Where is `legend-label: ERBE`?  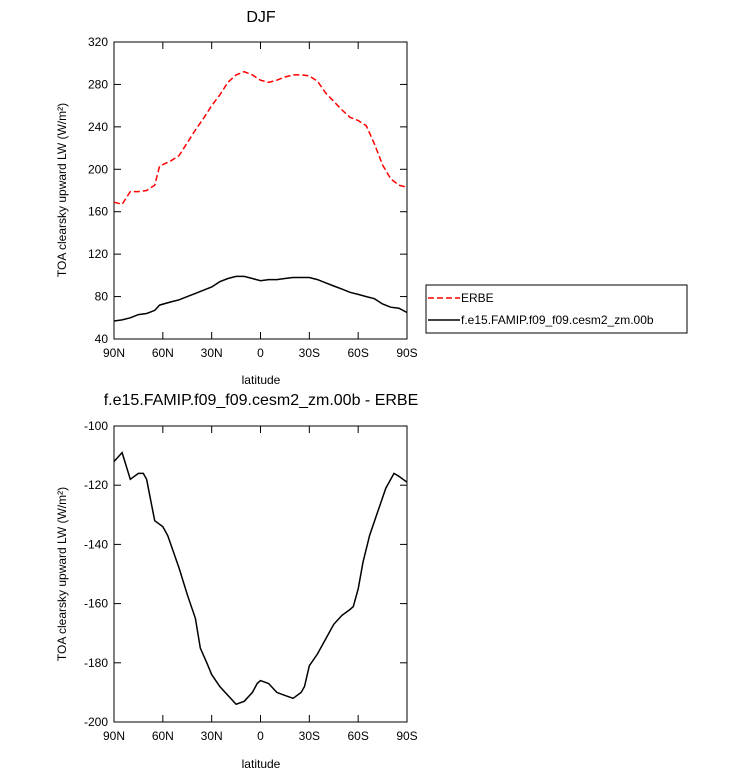
legend-label: ERBE is located at coordinates (477, 298).